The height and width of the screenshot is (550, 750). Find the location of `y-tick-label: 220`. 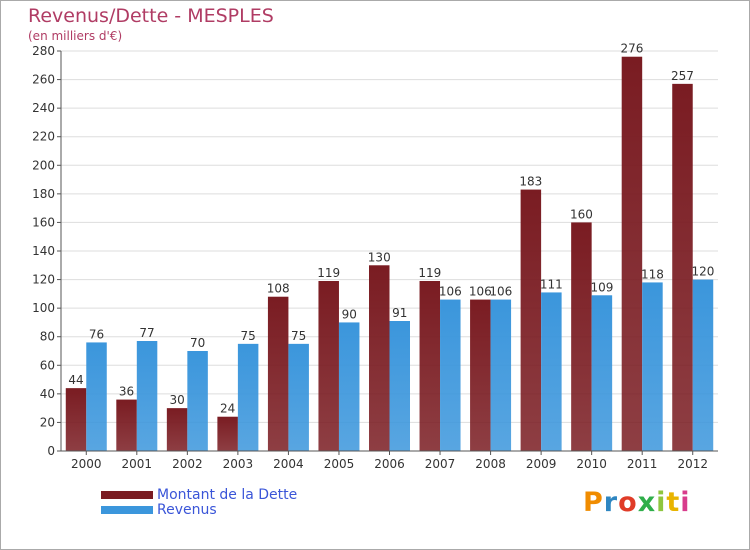

y-tick-label: 220 is located at coordinates (43, 137).